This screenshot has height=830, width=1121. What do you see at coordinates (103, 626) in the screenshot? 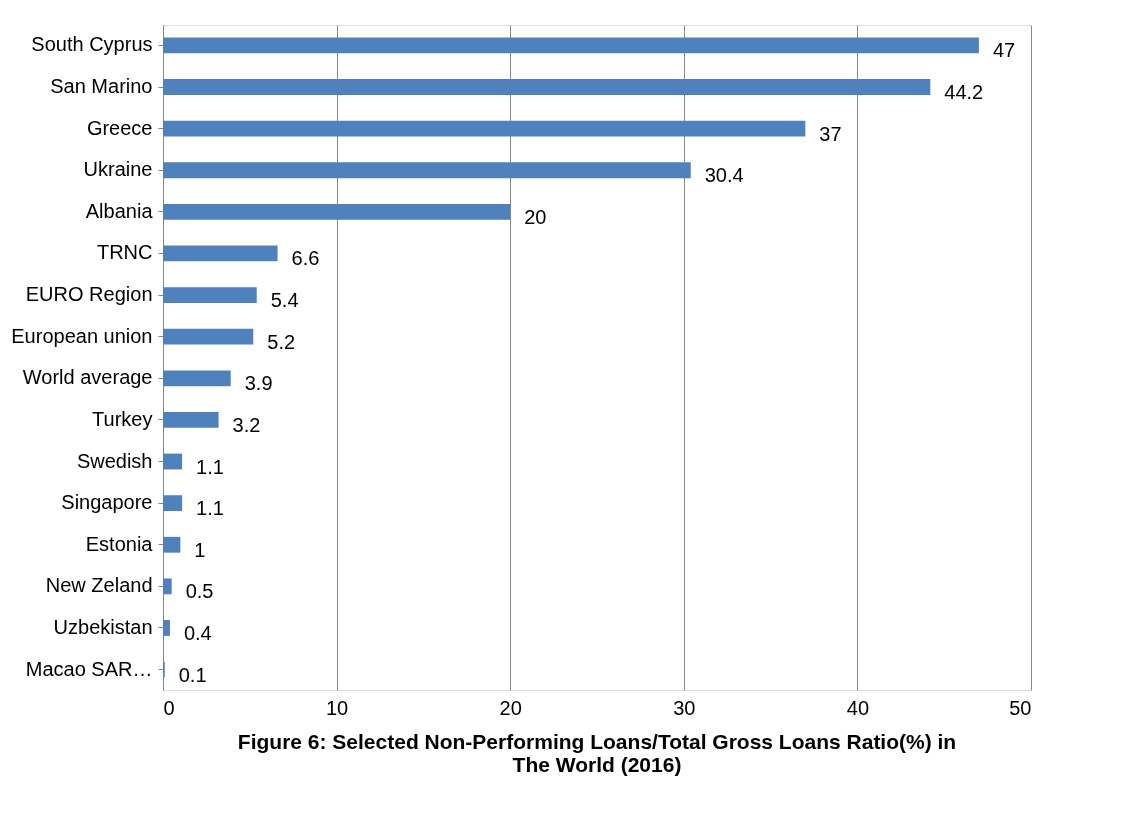
I see `y-tick-label: Uzbekistan` at bounding box center [103, 626].